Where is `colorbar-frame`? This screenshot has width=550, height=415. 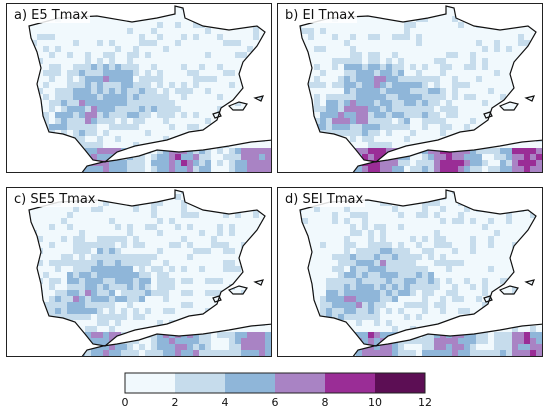
colorbar-frame is located at coordinates (275, 383).